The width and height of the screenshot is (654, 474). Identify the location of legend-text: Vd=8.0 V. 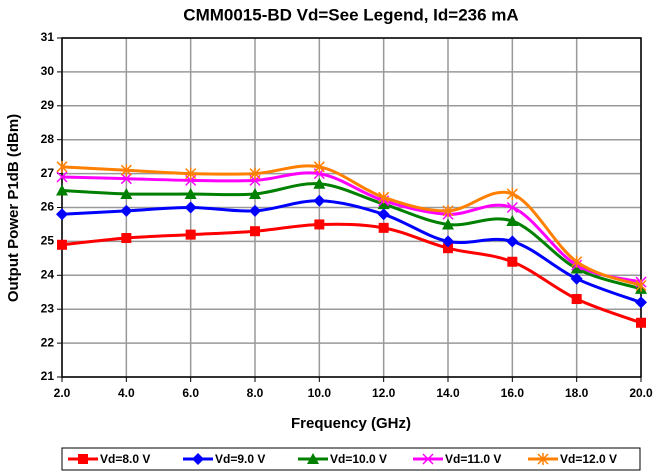
(125, 459).